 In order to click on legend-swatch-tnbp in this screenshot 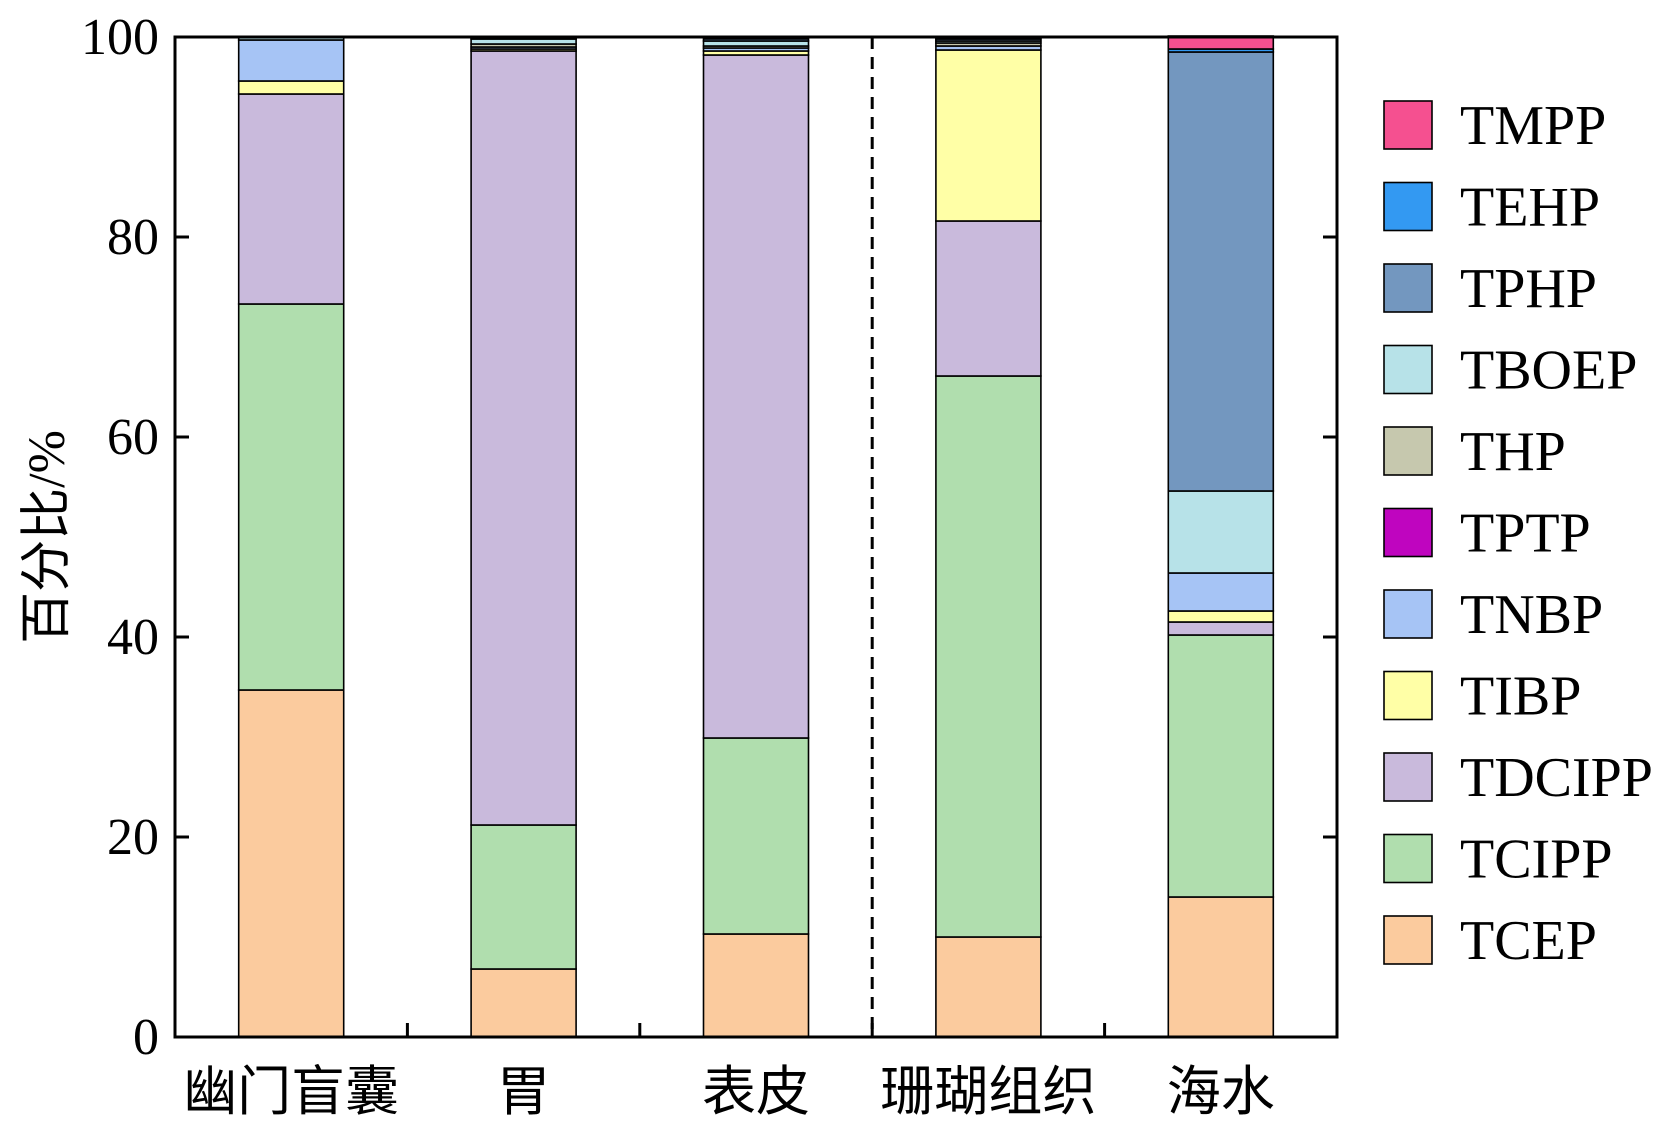, I will do `click(1408, 614)`.